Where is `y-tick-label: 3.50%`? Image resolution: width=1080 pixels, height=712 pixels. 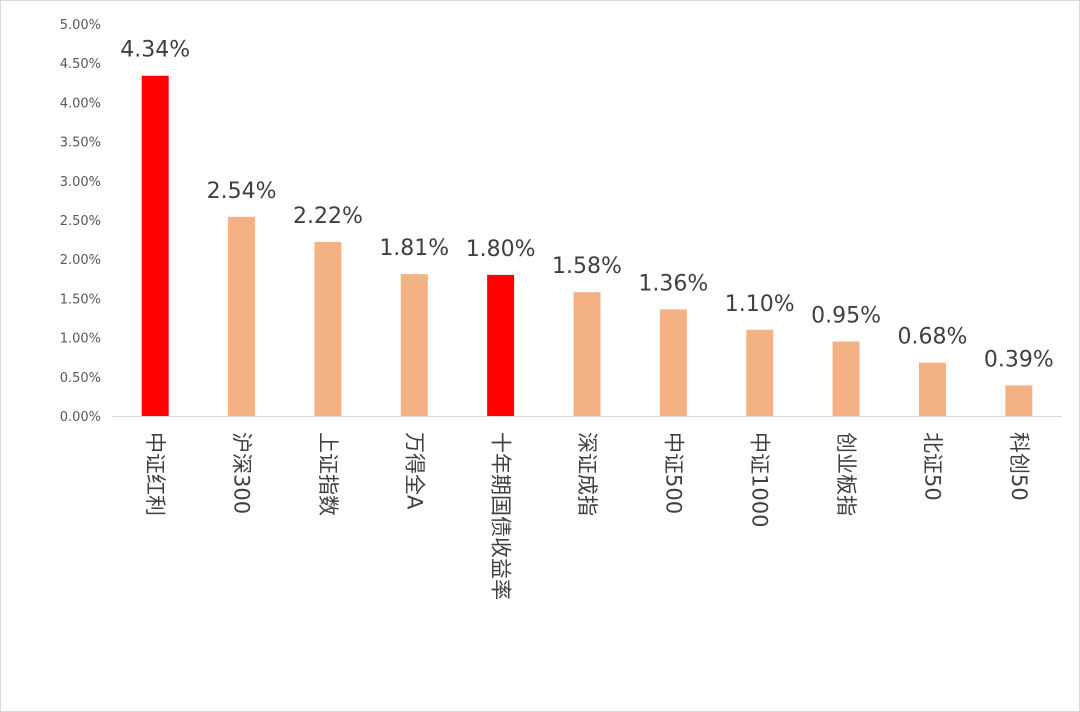
y-tick-label: 3.50% is located at coordinates (80, 143).